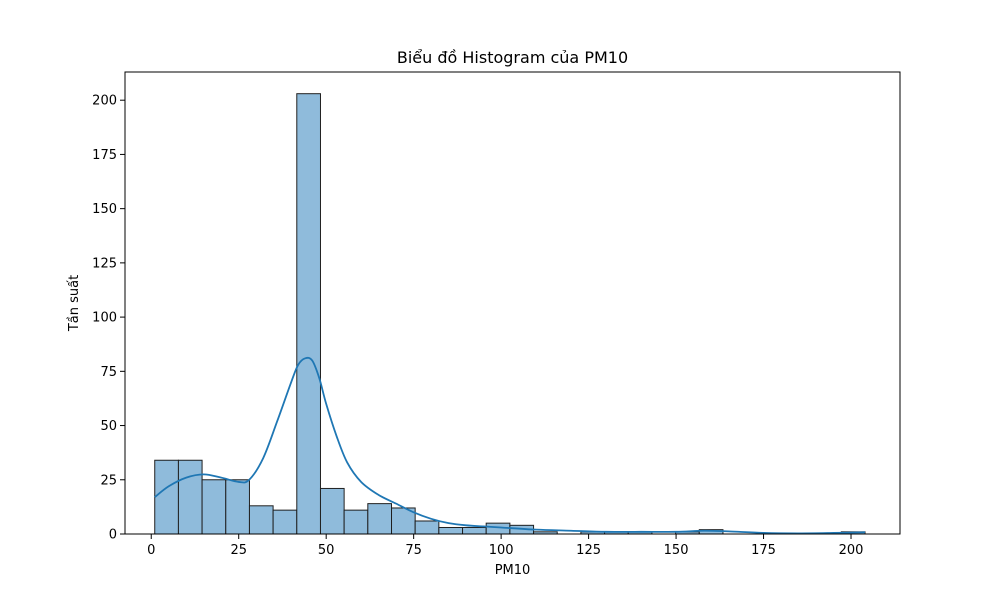 This screenshot has height=604, width=1000. What do you see at coordinates (501, 550) in the screenshot?
I see `x-tick-label: 100` at bounding box center [501, 550].